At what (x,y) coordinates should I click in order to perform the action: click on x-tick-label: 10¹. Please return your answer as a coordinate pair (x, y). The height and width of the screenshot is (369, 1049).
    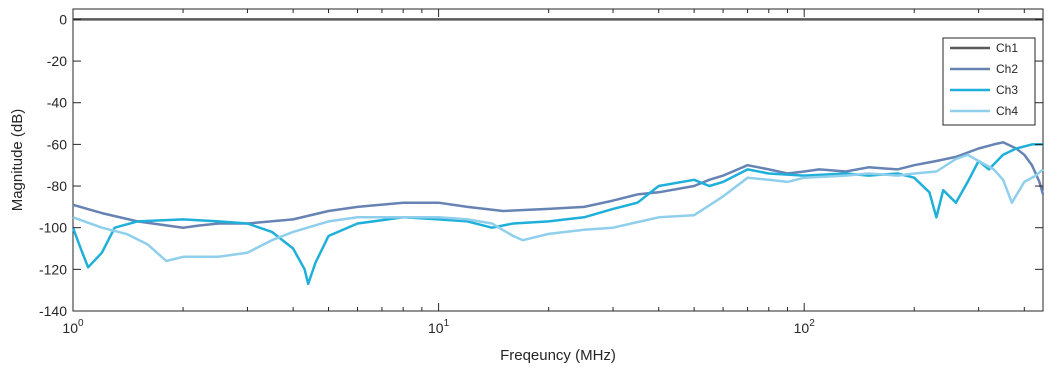
    Looking at the image, I should click on (439, 327).